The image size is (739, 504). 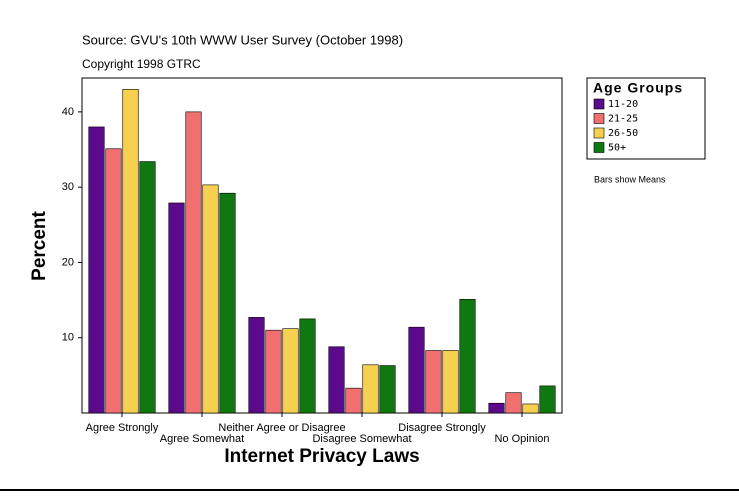 What do you see at coordinates (39, 245) in the screenshot?
I see `y-axis-label: Percent` at bounding box center [39, 245].